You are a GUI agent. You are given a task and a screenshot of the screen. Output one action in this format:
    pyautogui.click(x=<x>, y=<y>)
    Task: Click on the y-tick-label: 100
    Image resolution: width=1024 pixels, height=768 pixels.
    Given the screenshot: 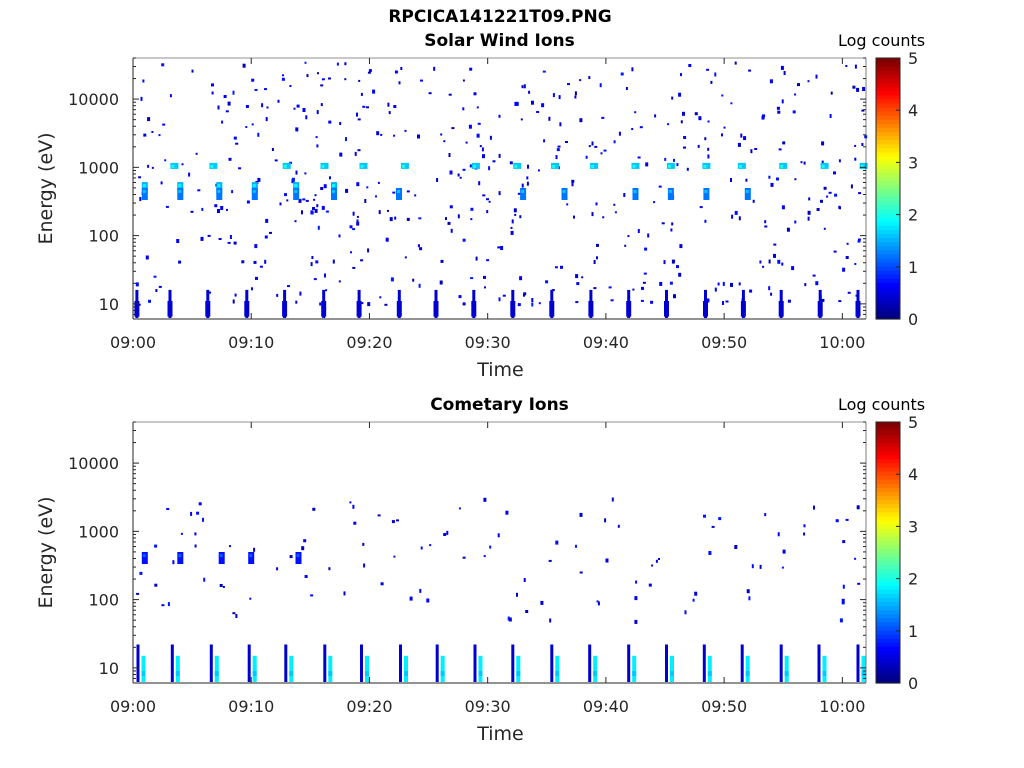 What is the action you would take?
    pyautogui.click(x=103, y=600)
    